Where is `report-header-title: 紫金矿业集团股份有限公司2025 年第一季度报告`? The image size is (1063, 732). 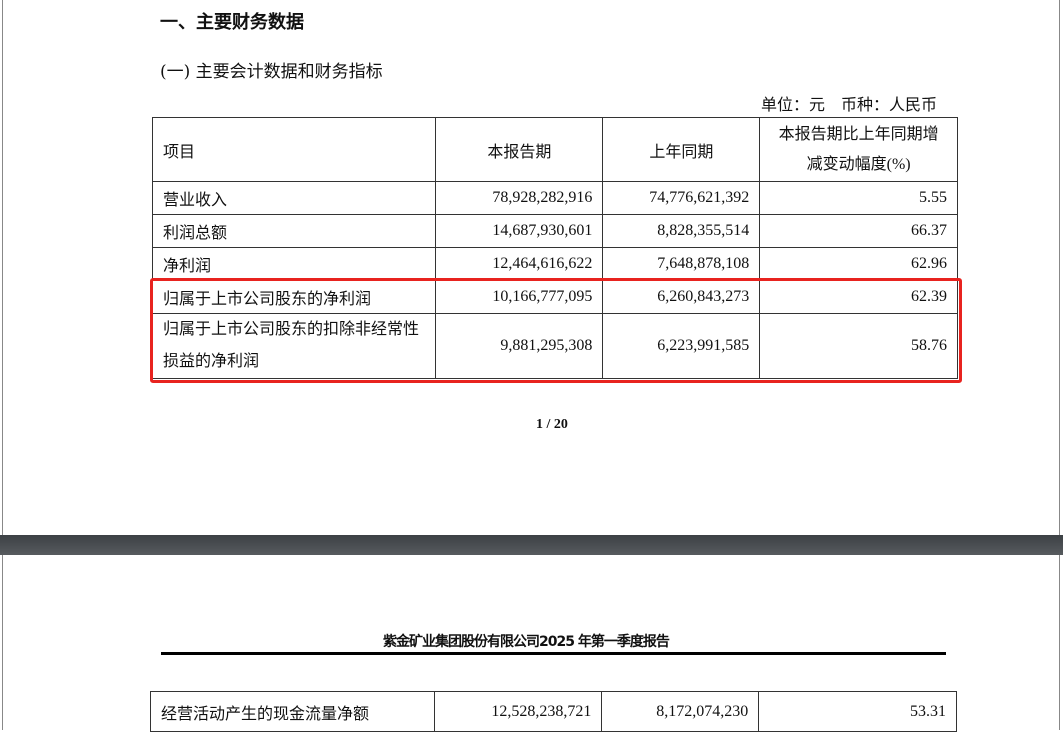
report-header-title: 紫金矿业集团股份有限公司2025 年第一季度报告 is located at coordinates (526, 642).